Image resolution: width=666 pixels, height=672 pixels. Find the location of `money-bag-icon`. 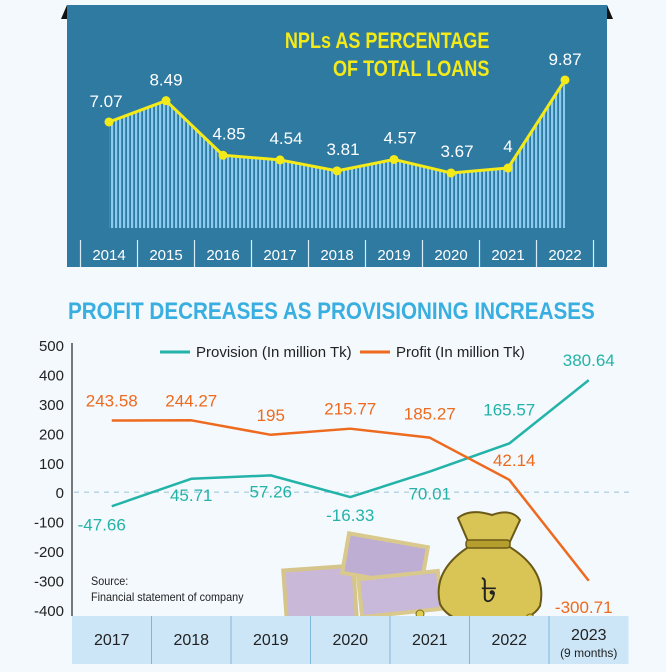

money-bag-icon is located at coordinates (490, 568).